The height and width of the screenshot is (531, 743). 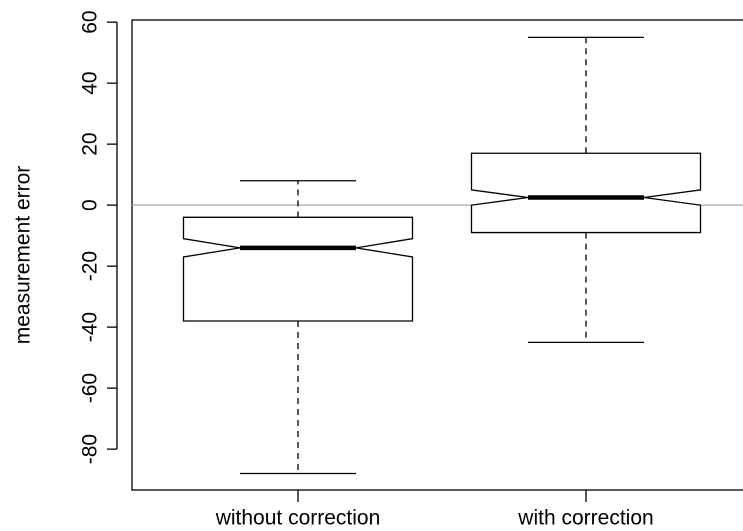 What do you see at coordinates (90, 388) in the screenshot?
I see `y-tick-label: -60` at bounding box center [90, 388].